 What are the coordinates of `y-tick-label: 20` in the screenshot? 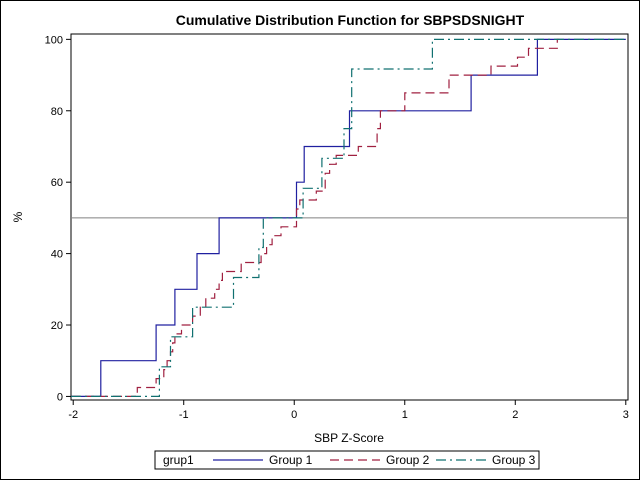 It's located at (57, 326).